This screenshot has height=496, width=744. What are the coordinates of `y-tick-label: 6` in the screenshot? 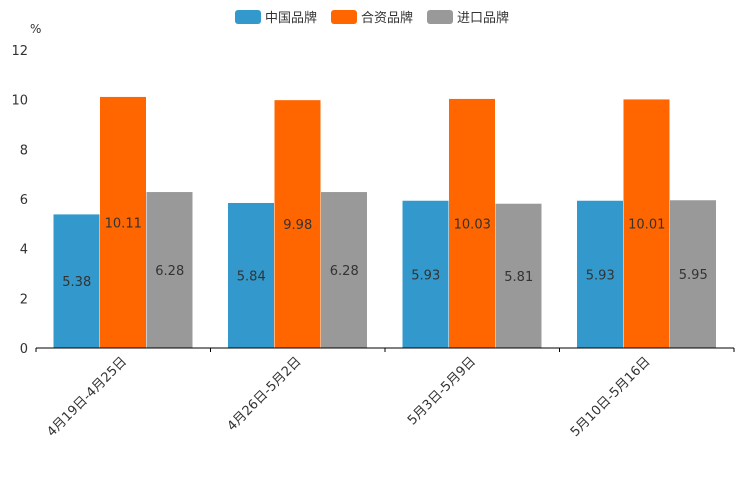 It's located at (24, 200).